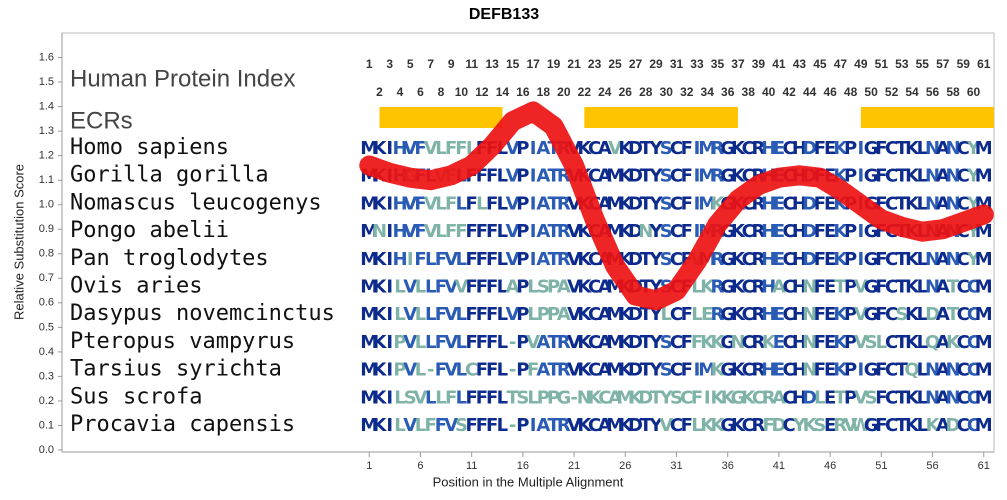 The height and width of the screenshot is (500, 1007). What do you see at coordinates (697, 64) in the screenshot?
I see `index-number: 33` at bounding box center [697, 64].